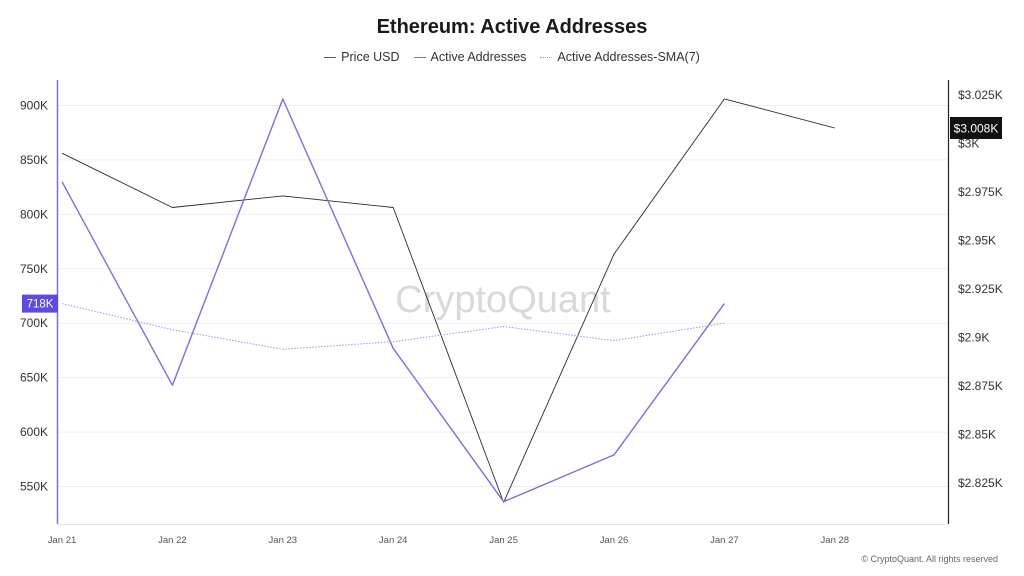 The width and height of the screenshot is (1024, 576). Describe the element at coordinates (628, 57) in the screenshot. I see `legend-label-sma: Active Addresses-SMA(7)` at that location.